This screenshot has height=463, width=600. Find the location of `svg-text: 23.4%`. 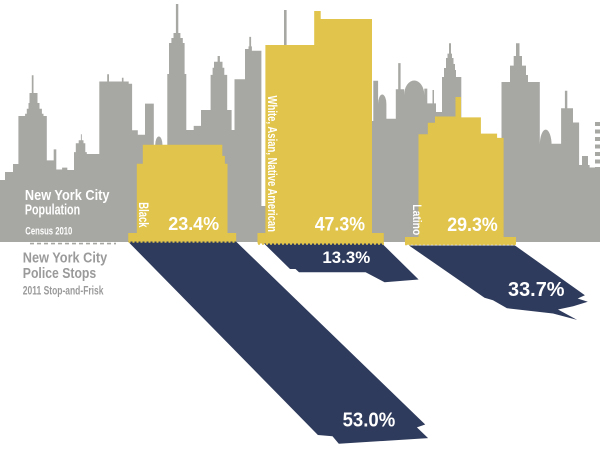

svg-text: 23.4% is located at coordinates (193, 223).